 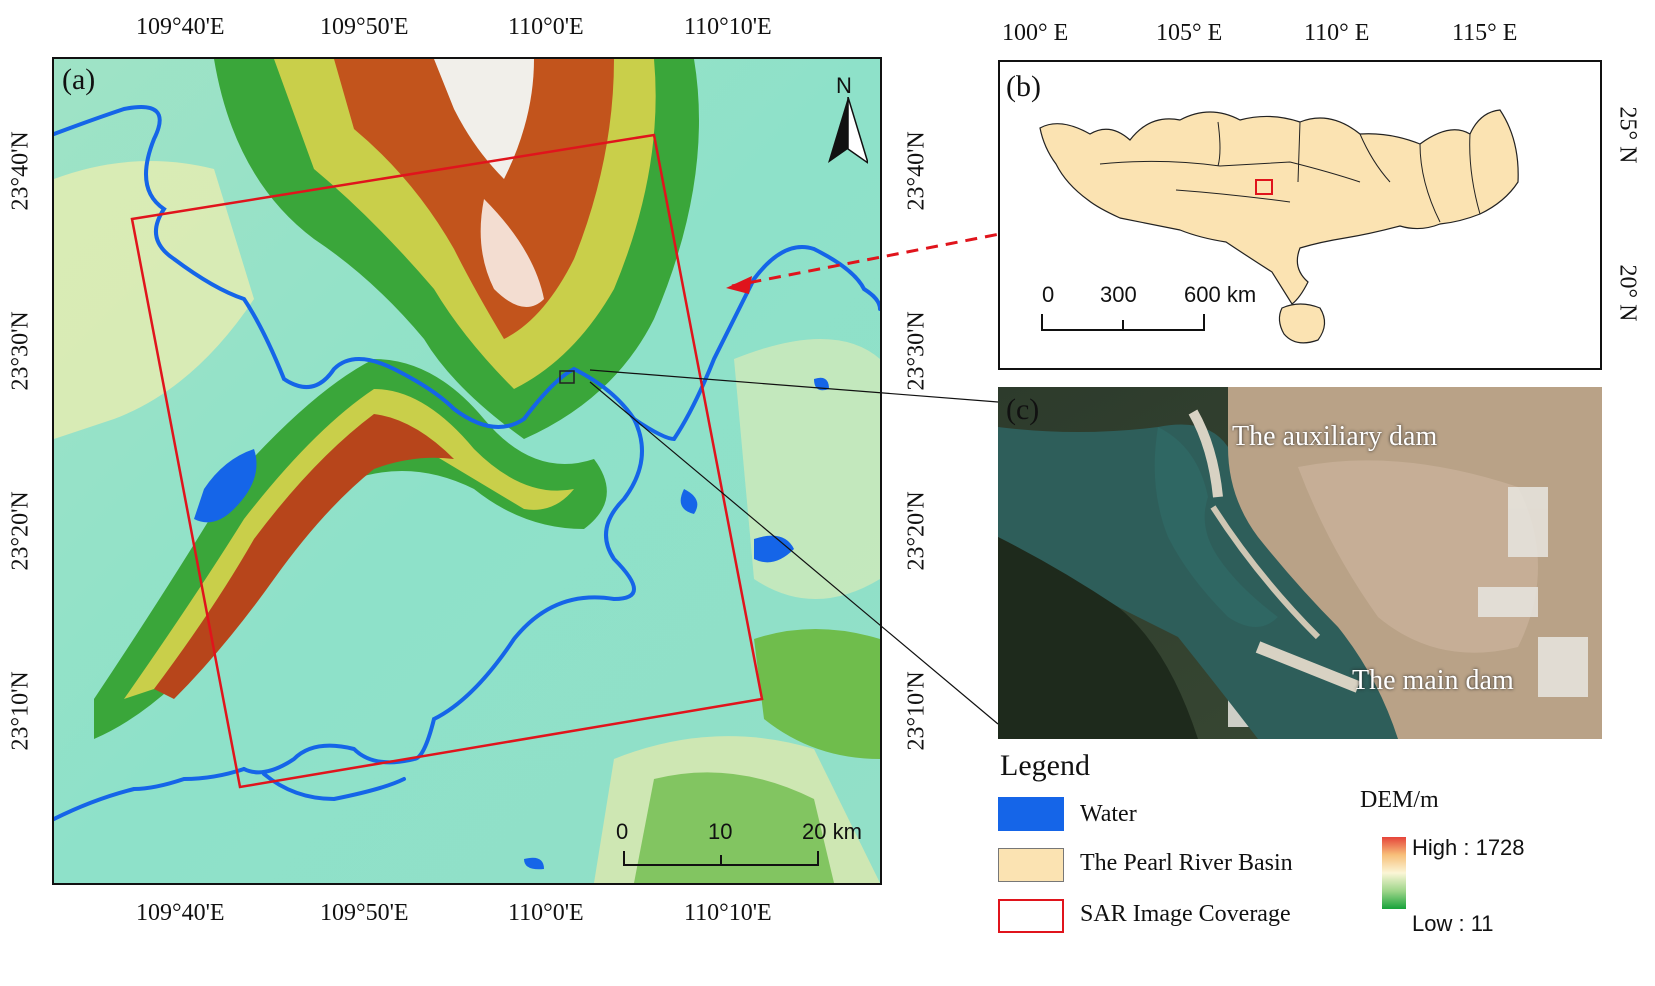 I want to click on a-bottom-tick-3: 110°0'E, so click(x=546, y=913).